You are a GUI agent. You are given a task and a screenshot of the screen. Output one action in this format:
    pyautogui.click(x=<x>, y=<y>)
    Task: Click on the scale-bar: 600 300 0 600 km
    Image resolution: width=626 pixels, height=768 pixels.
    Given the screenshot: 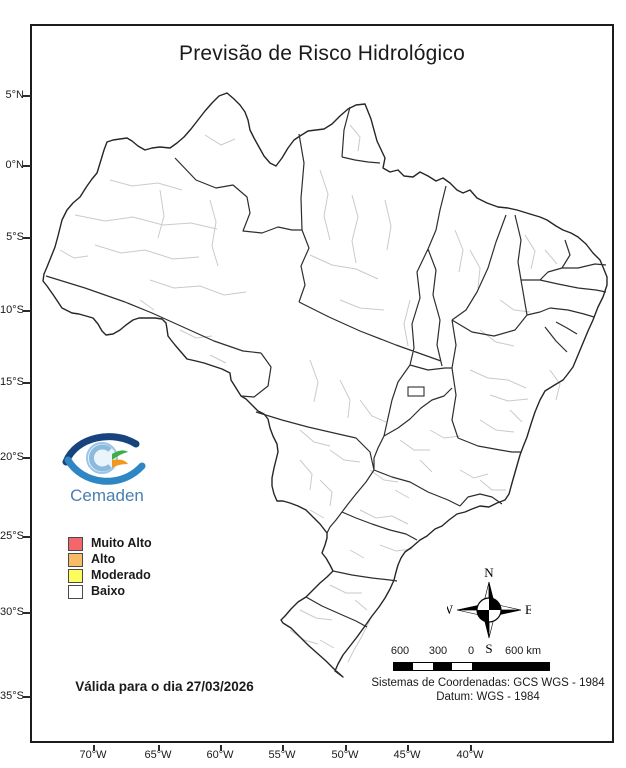 What is the action you would take?
    pyautogui.click(x=473, y=661)
    